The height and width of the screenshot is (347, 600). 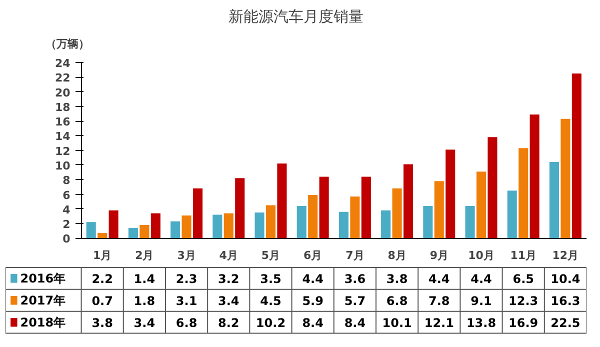 I want to click on x-tick-label: 2月, so click(x=144, y=255).